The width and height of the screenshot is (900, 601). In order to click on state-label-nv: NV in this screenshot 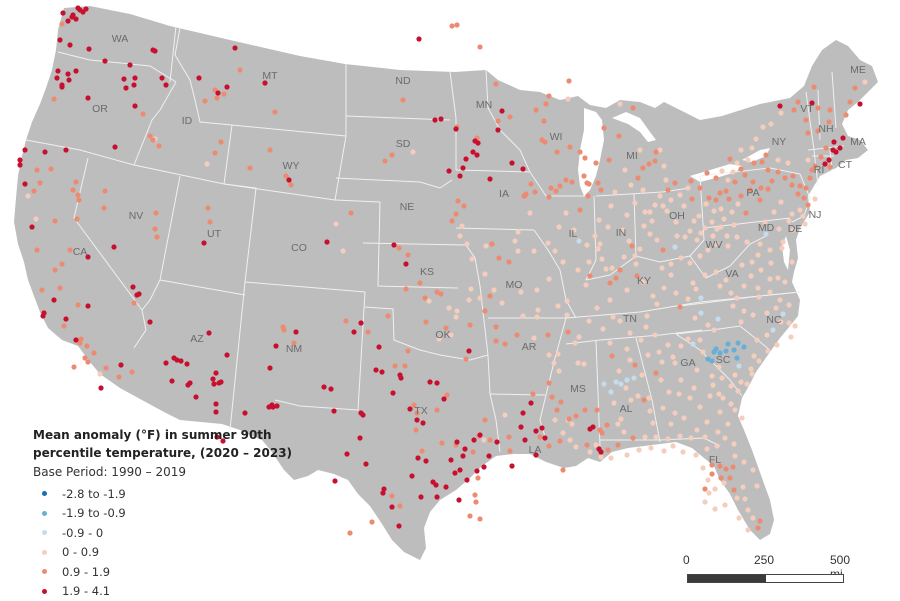, I will do `click(136, 216)`.